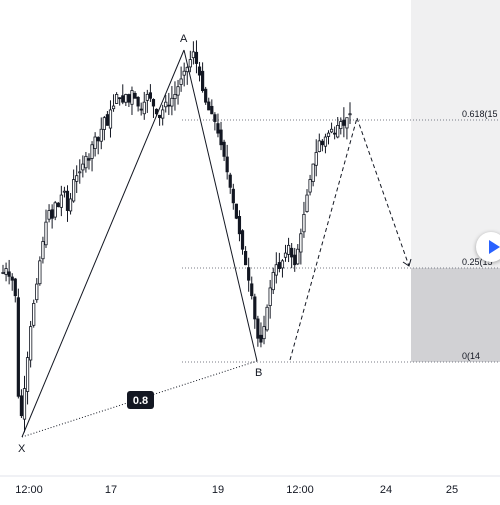 This screenshot has height=505, width=500. Describe the element at coordinates (480, 114) in the screenshot. I see `fib-level-label: 0.618(15` at that location.